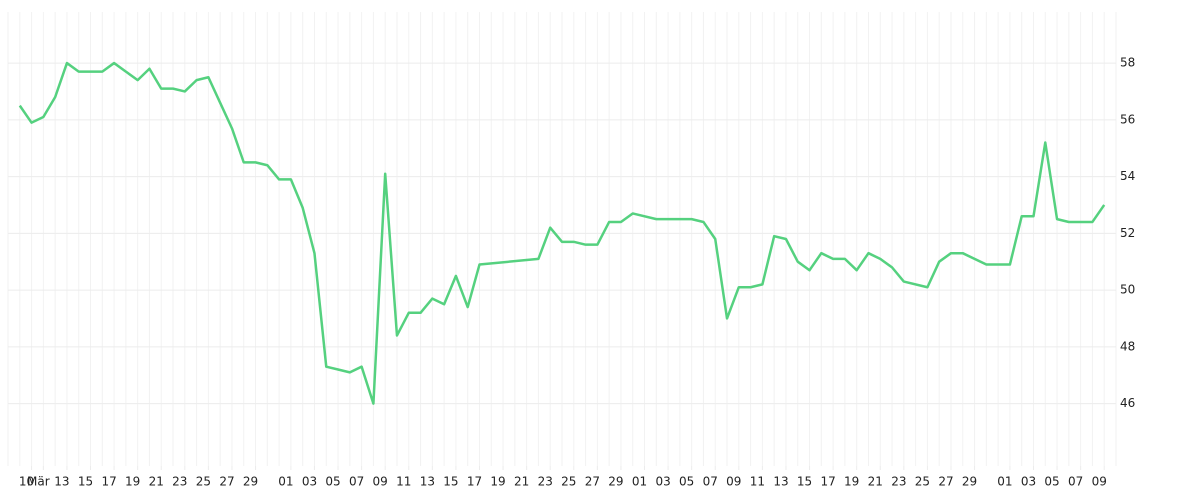 The image size is (1200, 500). I want to click on y-tick-label: 56, so click(1127, 119).